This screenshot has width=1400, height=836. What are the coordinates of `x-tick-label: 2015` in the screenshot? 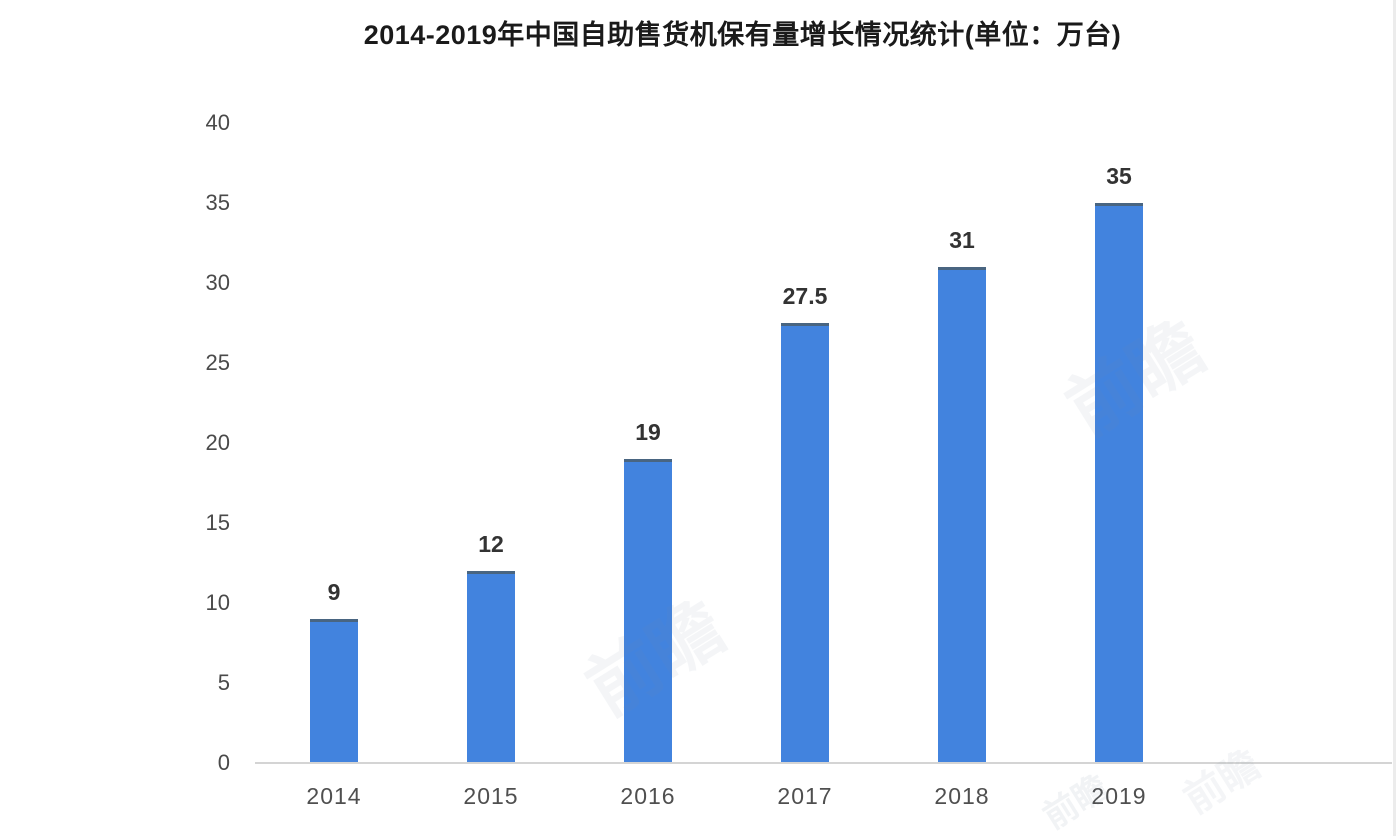 It's located at (491, 796).